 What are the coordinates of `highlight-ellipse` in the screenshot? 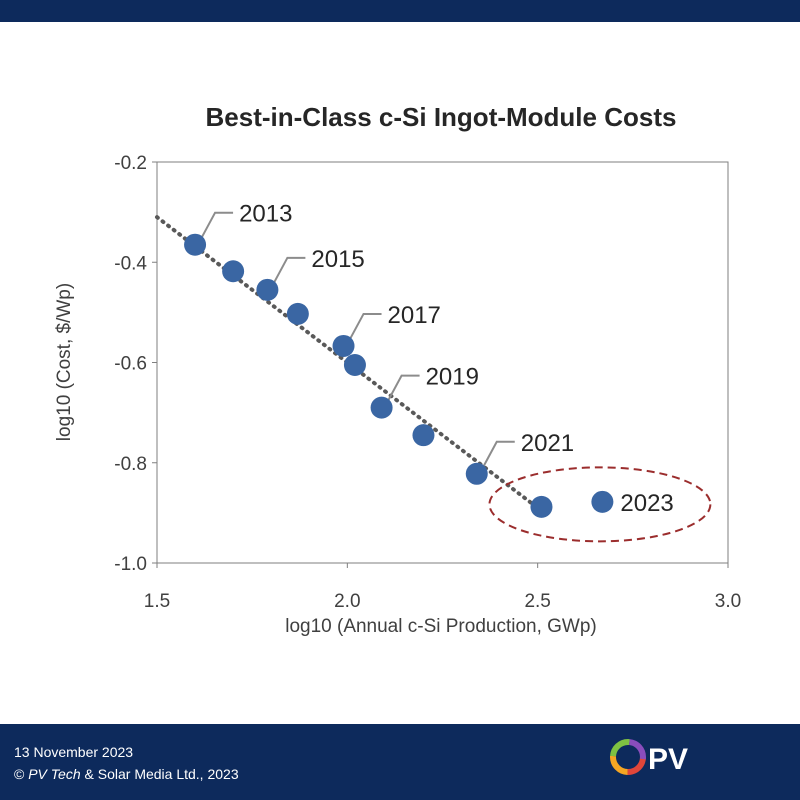 It's located at (600, 504).